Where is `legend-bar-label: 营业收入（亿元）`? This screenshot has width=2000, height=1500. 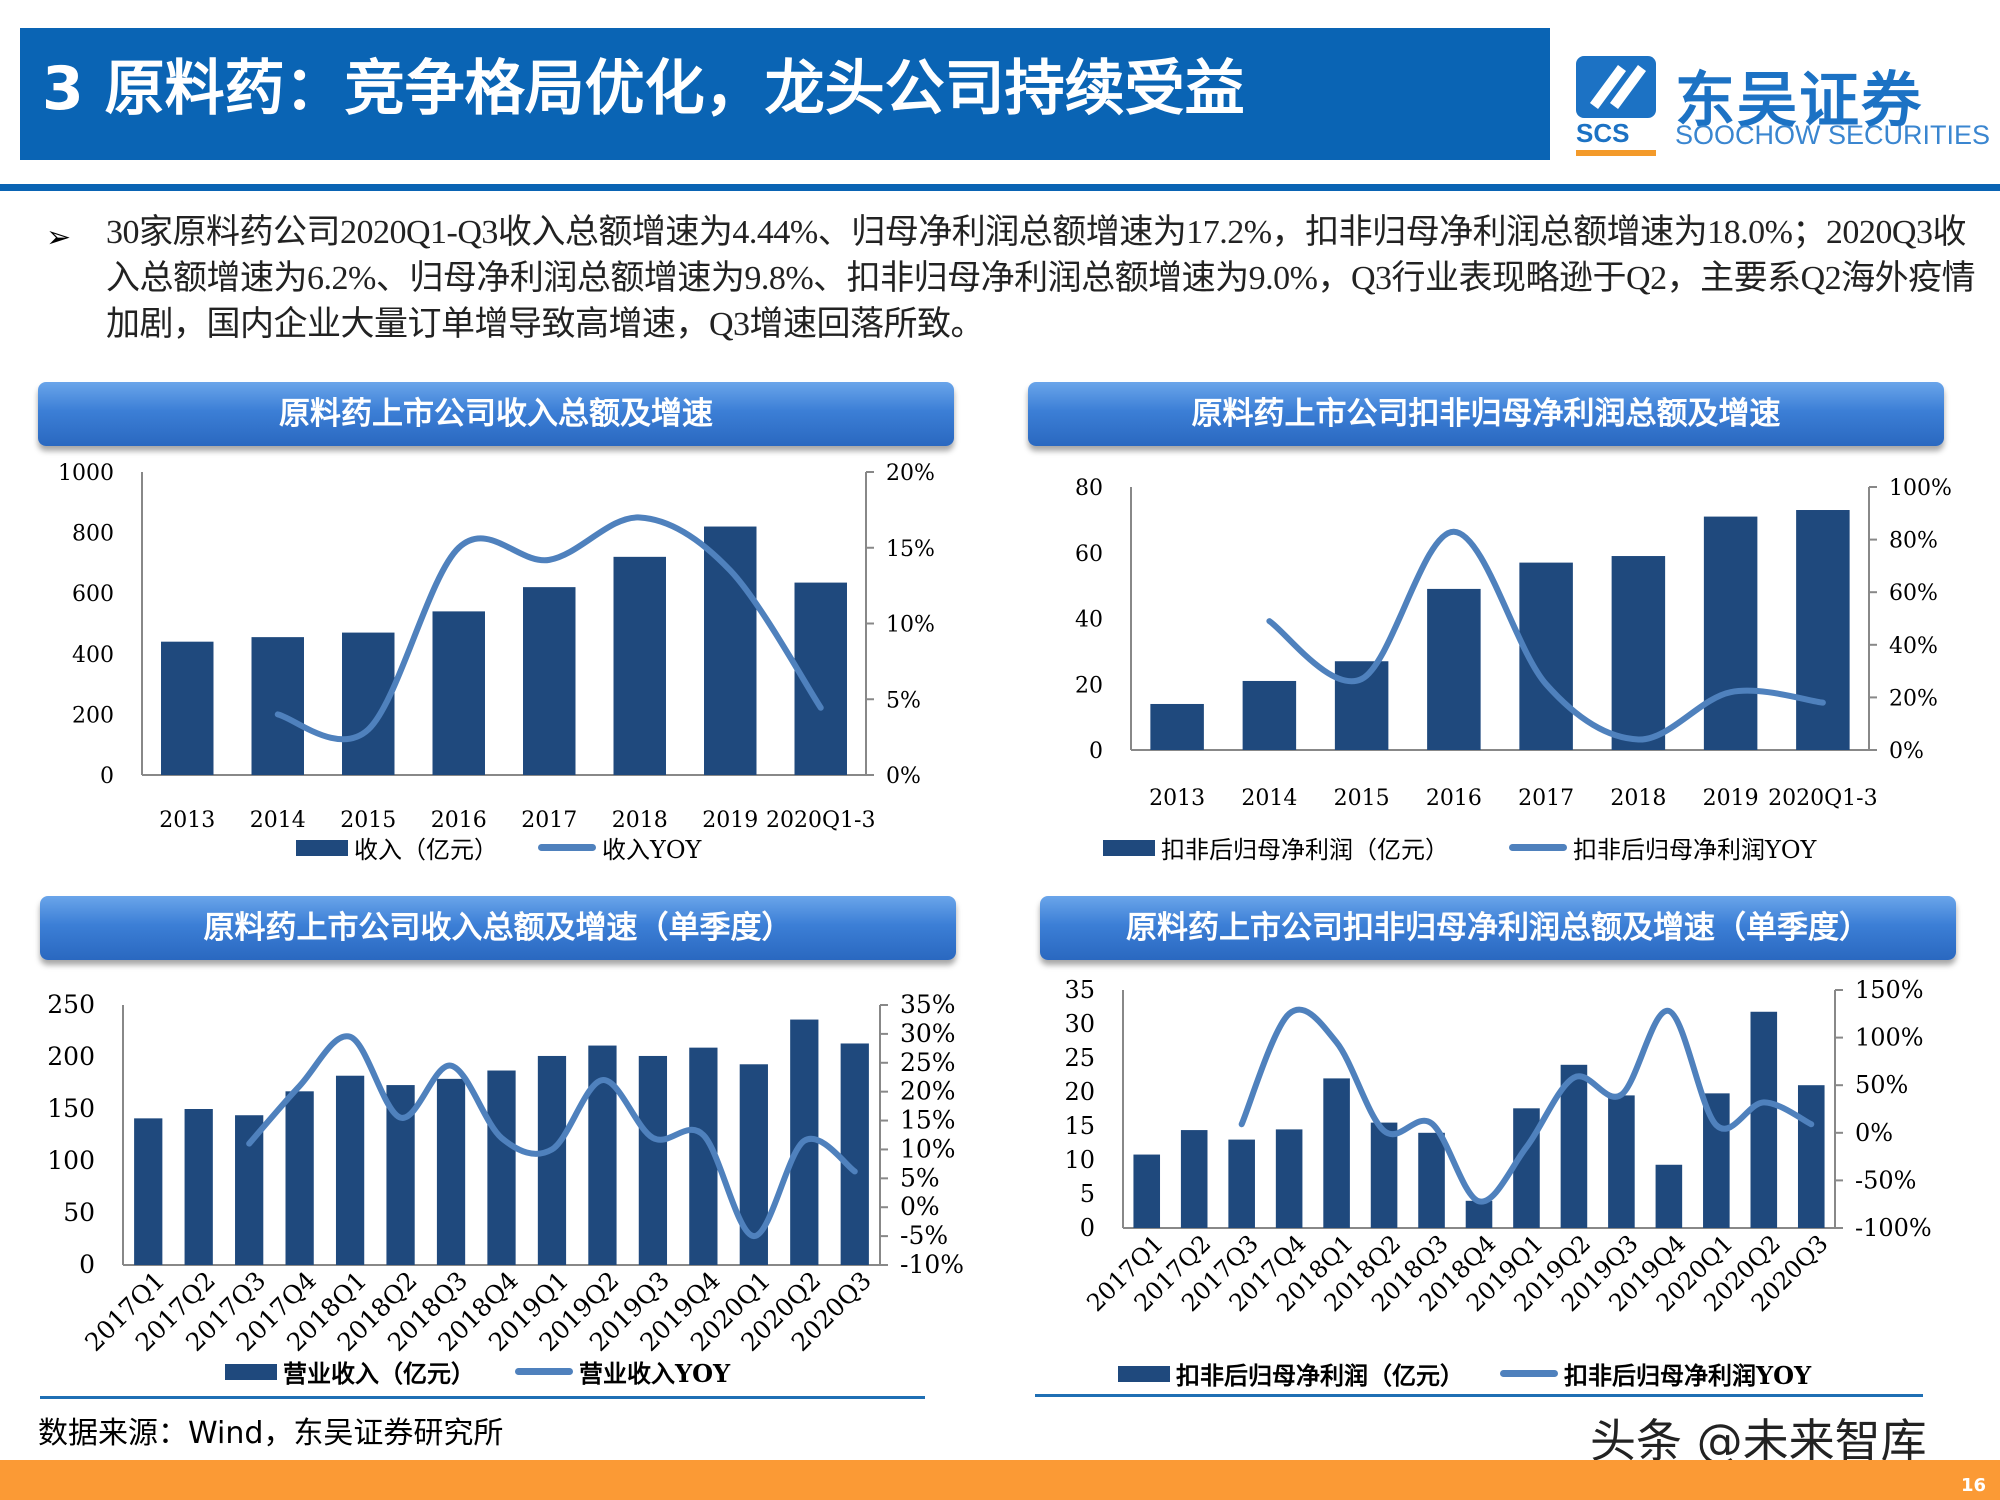
legend-bar-label: 营业收入（亿元） is located at coordinates (379, 1373).